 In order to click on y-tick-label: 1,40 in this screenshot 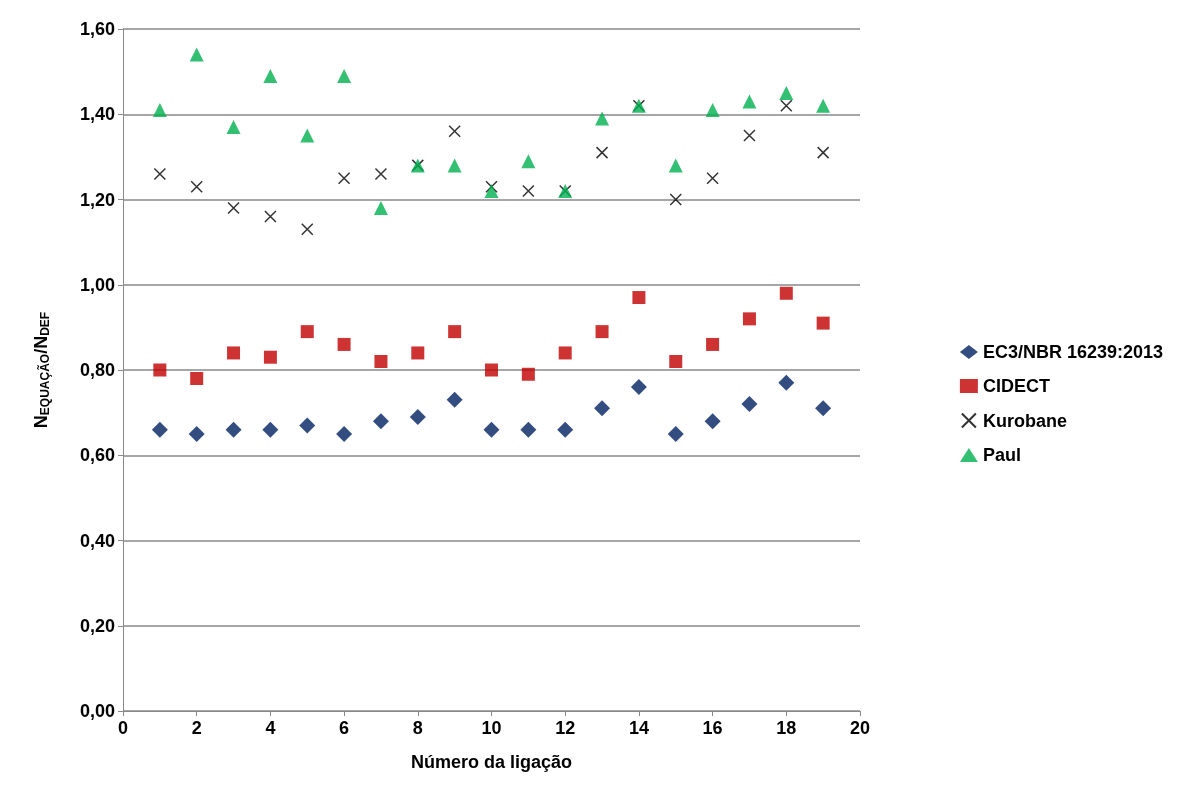, I will do `click(97, 114)`.